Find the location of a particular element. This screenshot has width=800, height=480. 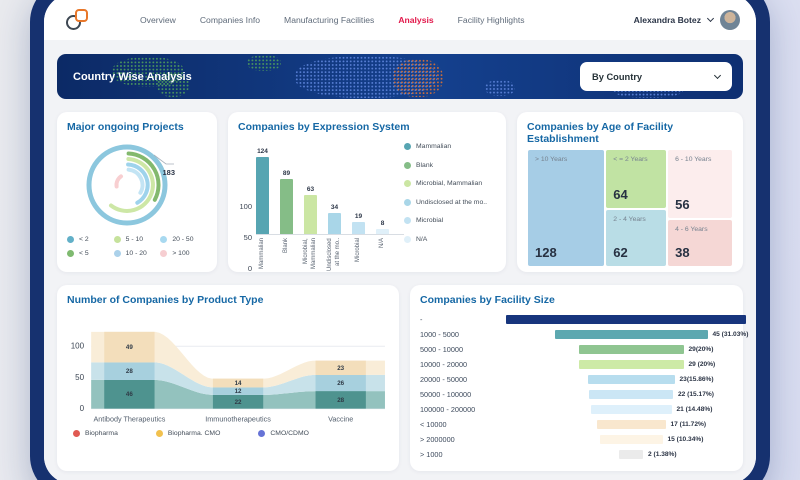

nav-item-companies-info: Companies Info is located at coordinates (230, 20).